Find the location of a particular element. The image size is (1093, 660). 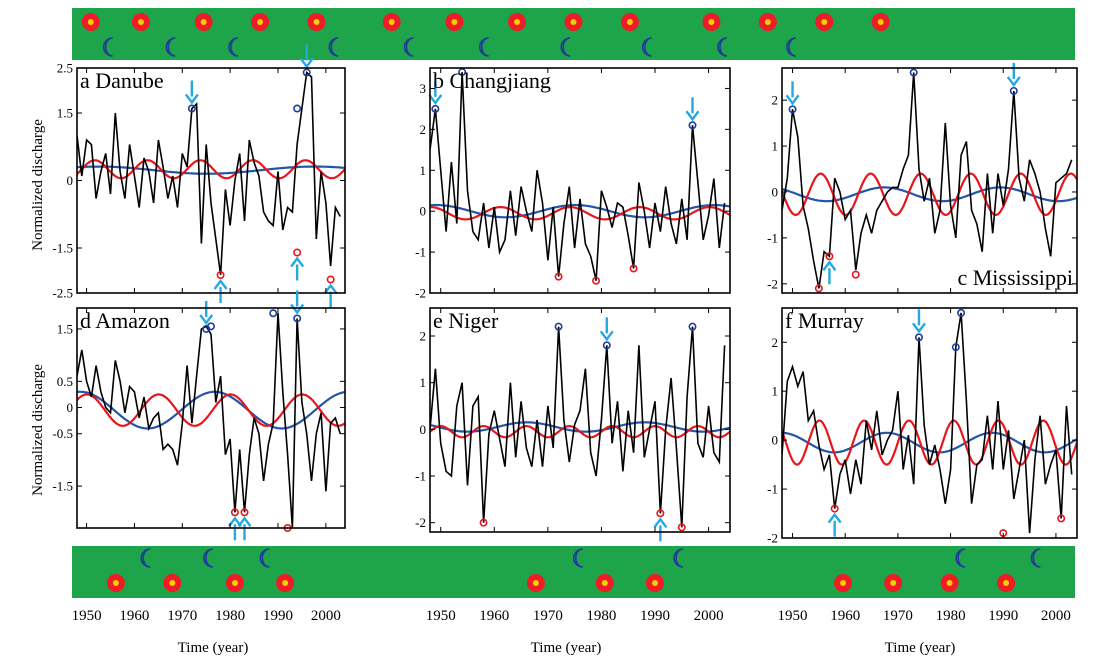

x-tick-label: 1980 is located at coordinates (601, 616).